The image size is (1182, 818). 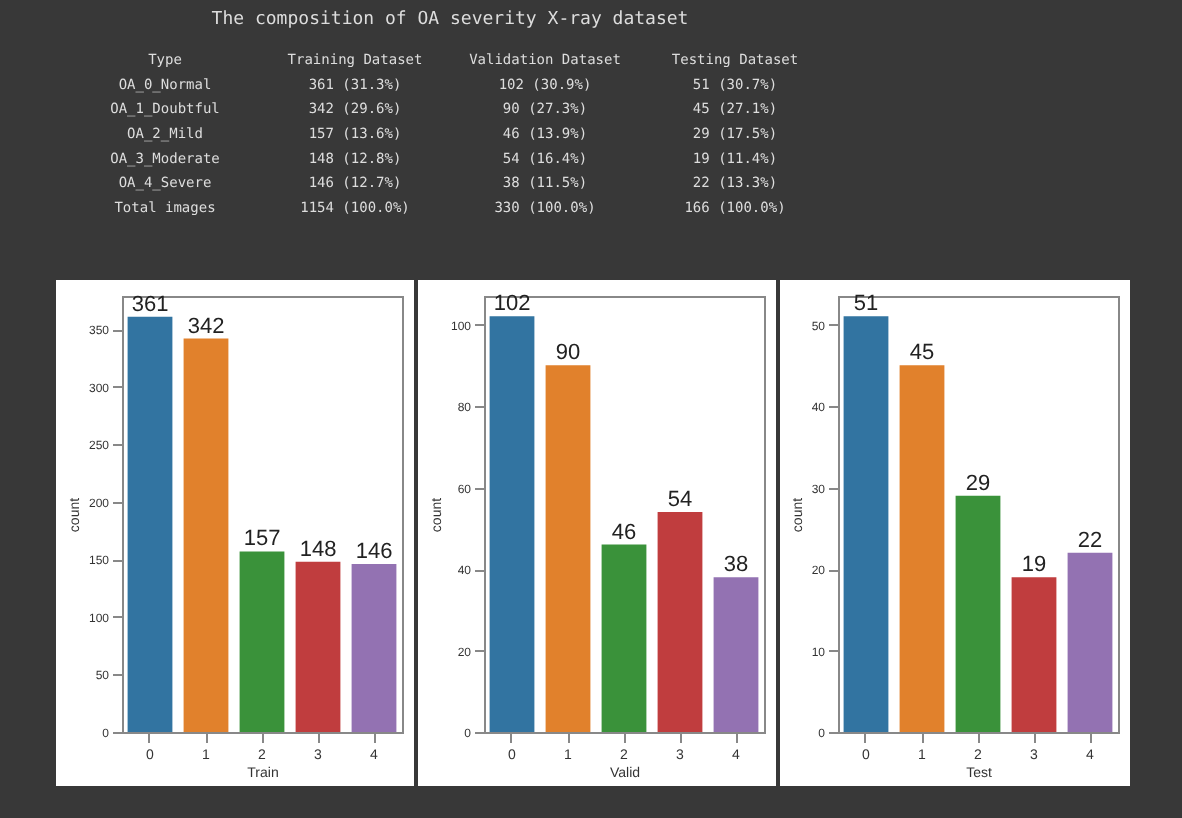 What do you see at coordinates (374, 552) in the screenshot?
I see `data-label: 146` at bounding box center [374, 552].